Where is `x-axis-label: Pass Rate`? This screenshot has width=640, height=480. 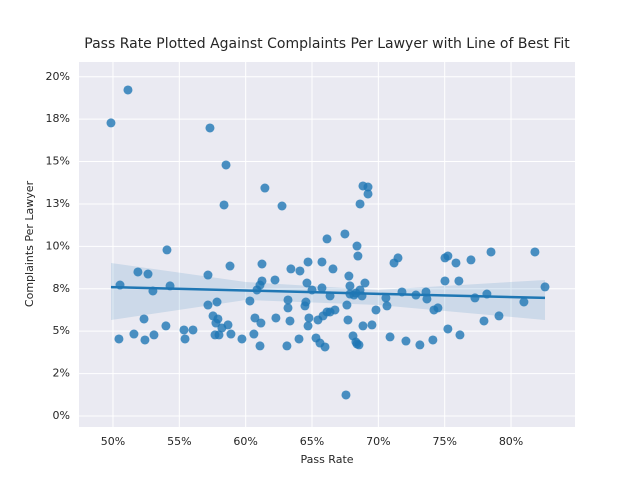 x-axis-label: Pass Rate is located at coordinates (326, 459).